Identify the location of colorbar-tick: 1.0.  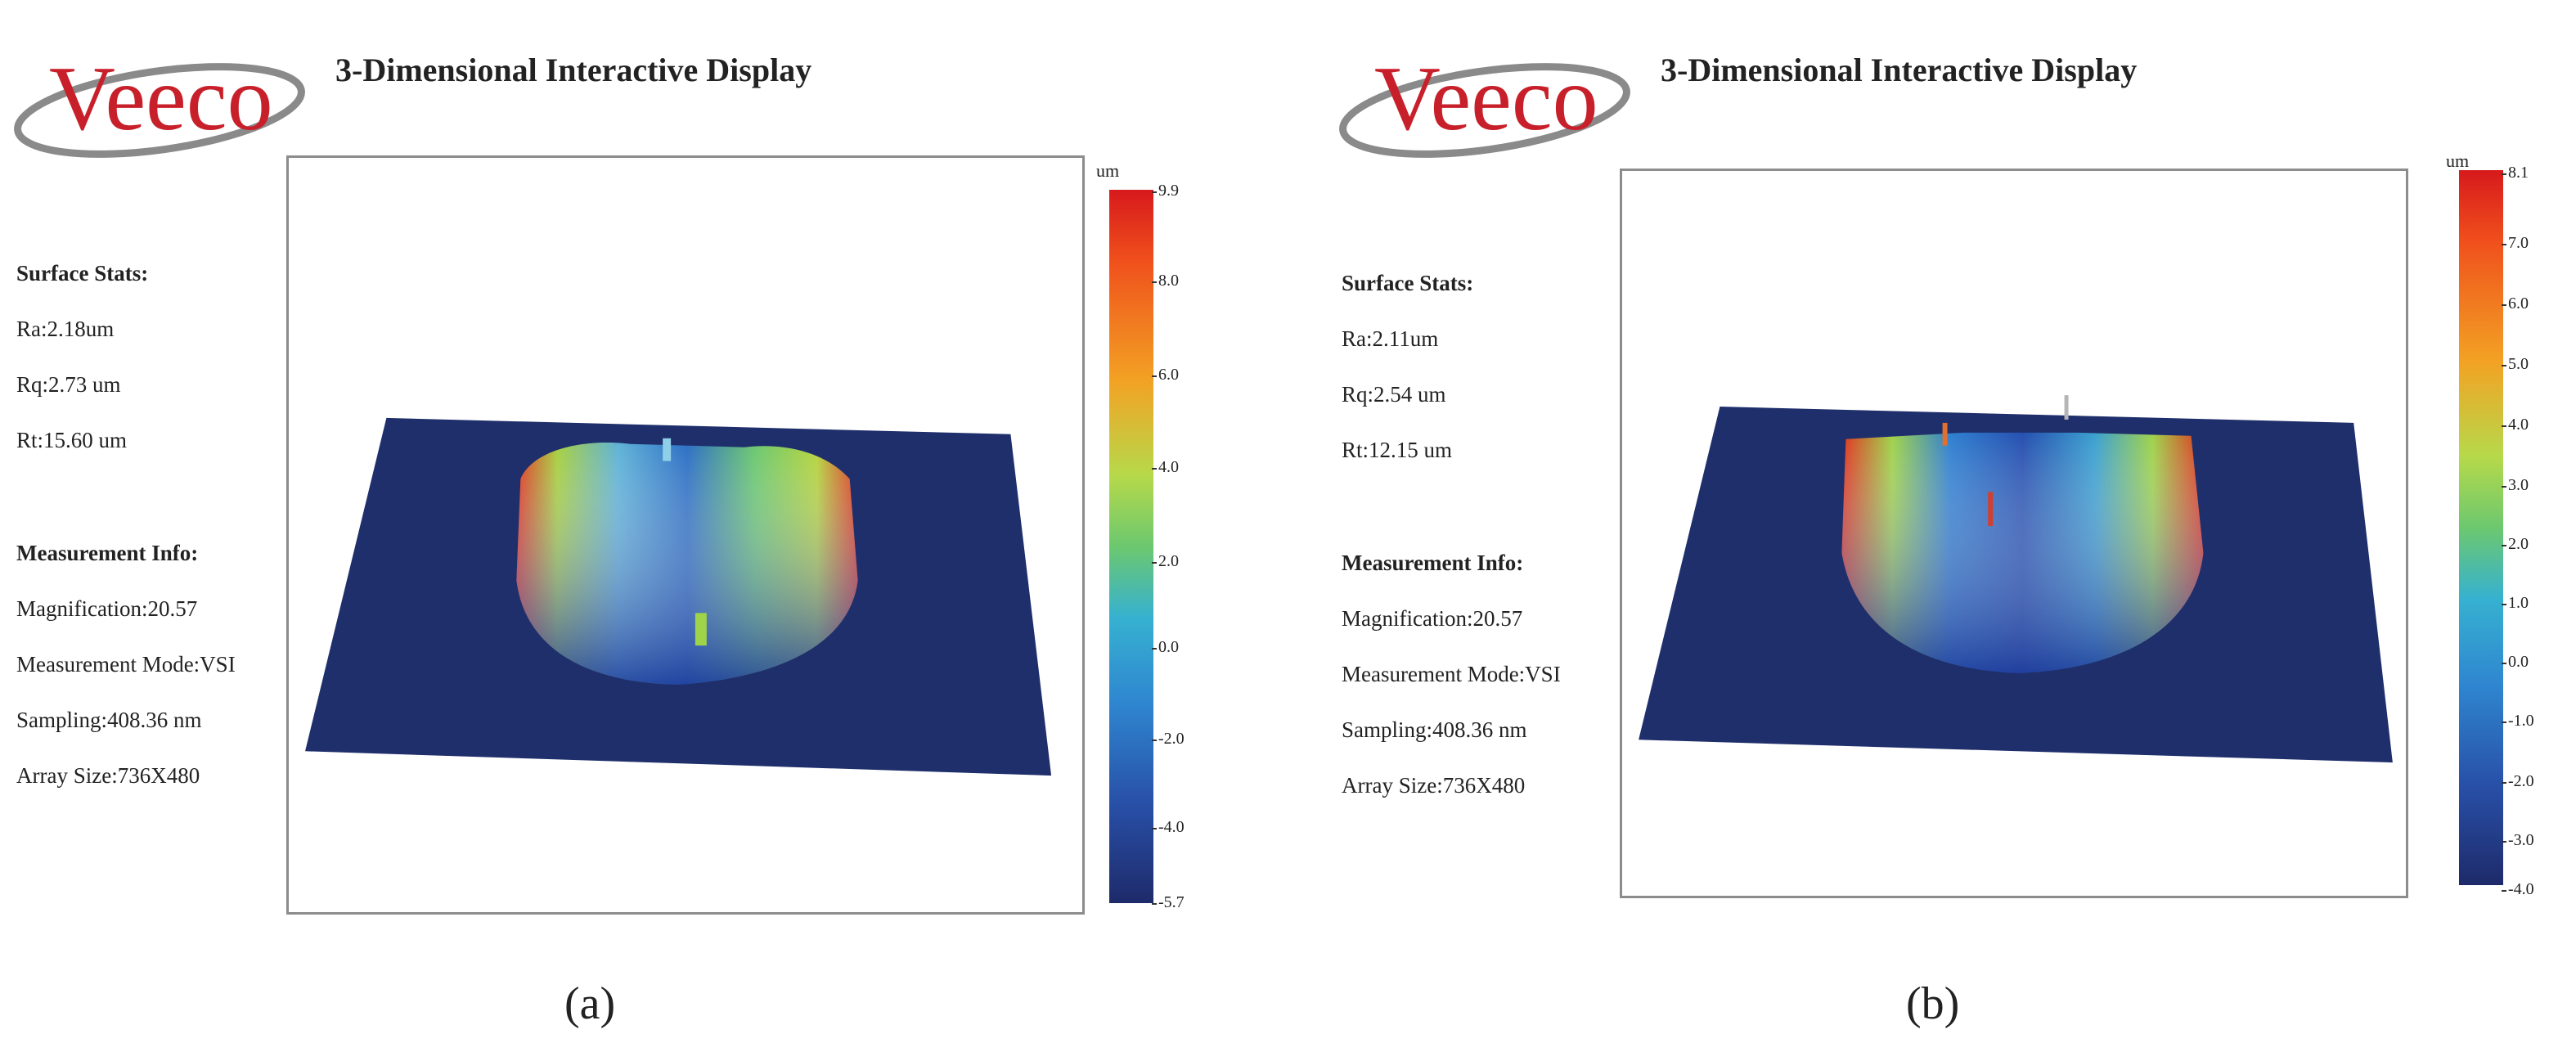
(2515, 603).